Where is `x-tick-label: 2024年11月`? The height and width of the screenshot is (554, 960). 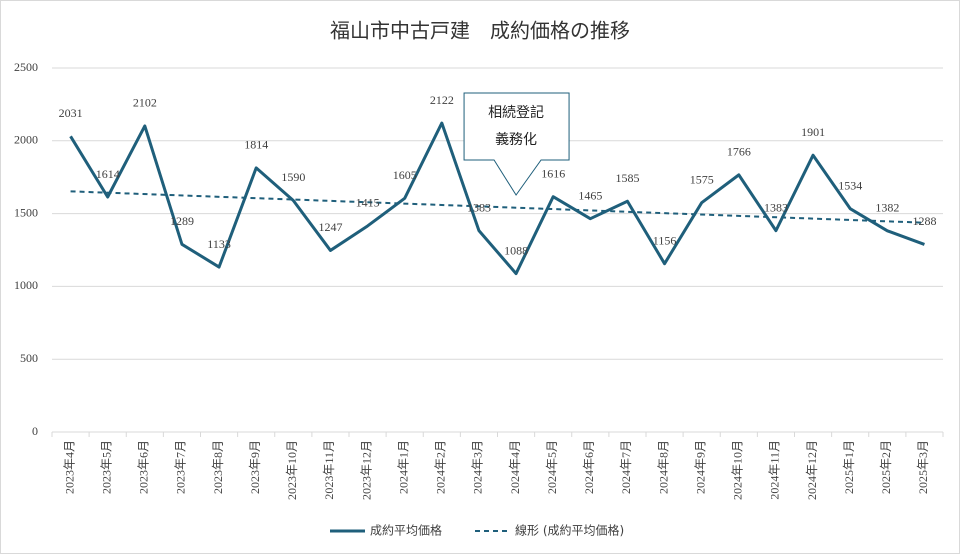
x-tick-label: 2024年11月 is located at coordinates (775, 470).